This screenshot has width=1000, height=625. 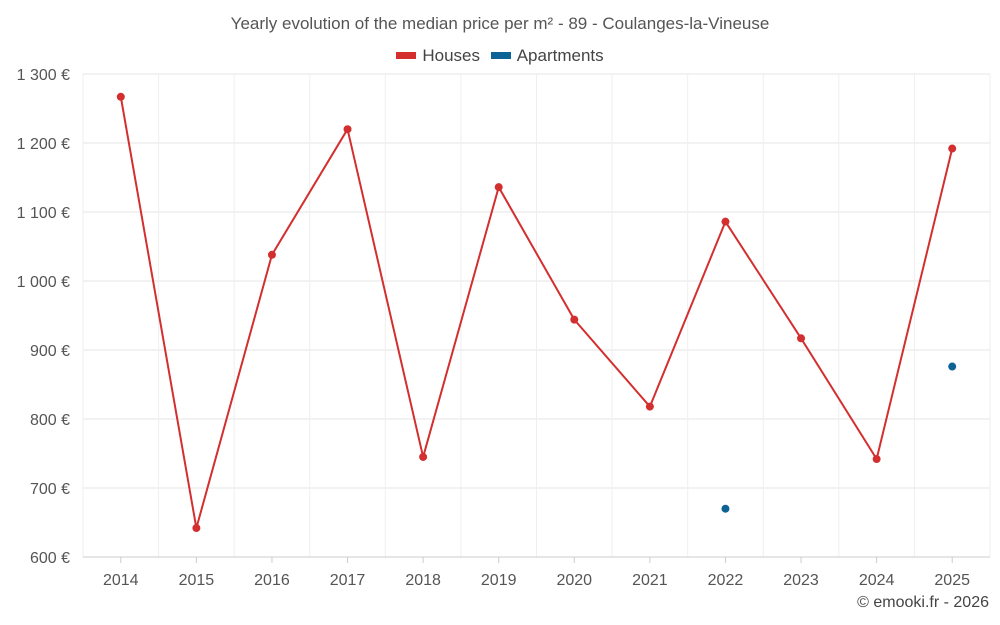 I want to click on x-tick-label: 2015, so click(x=197, y=580).